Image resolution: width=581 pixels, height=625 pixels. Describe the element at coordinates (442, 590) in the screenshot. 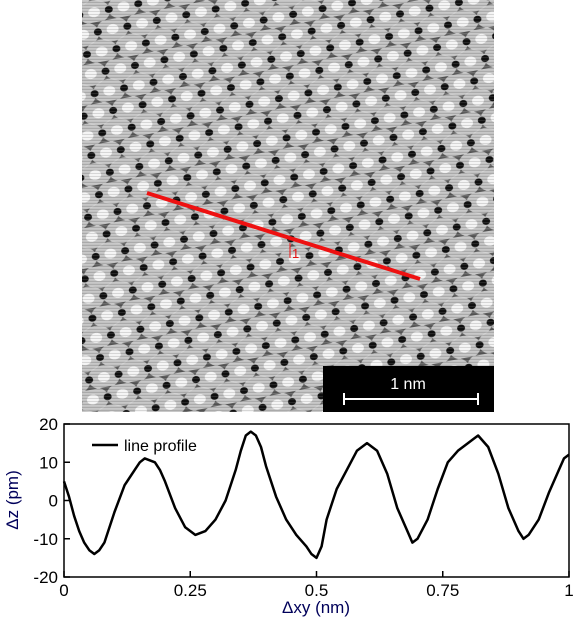

I see `x-tick-label: 0.75` at that location.